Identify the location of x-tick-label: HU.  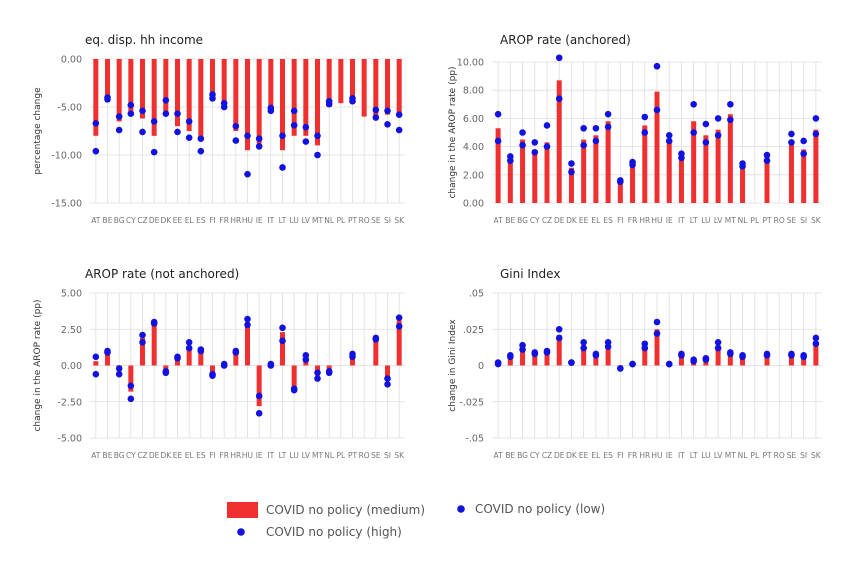
(247, 220).